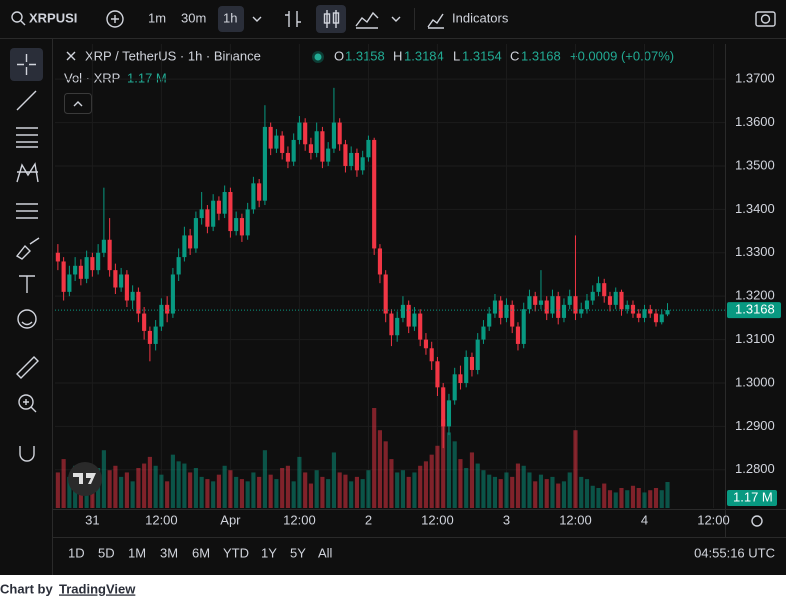 This screenshot has height=600, width=786. Describe the element at coordinates (27, 588) in the screenshot. I see `footer-text: Chart by` at that location.